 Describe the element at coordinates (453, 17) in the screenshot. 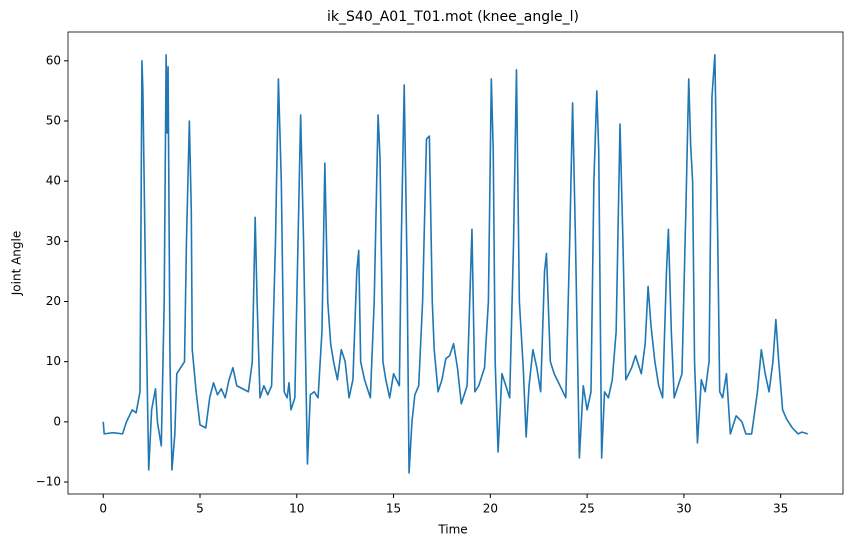

I see `chart-title: ik_S40_A01_T01.mot (knee_angle_l)` at that location.